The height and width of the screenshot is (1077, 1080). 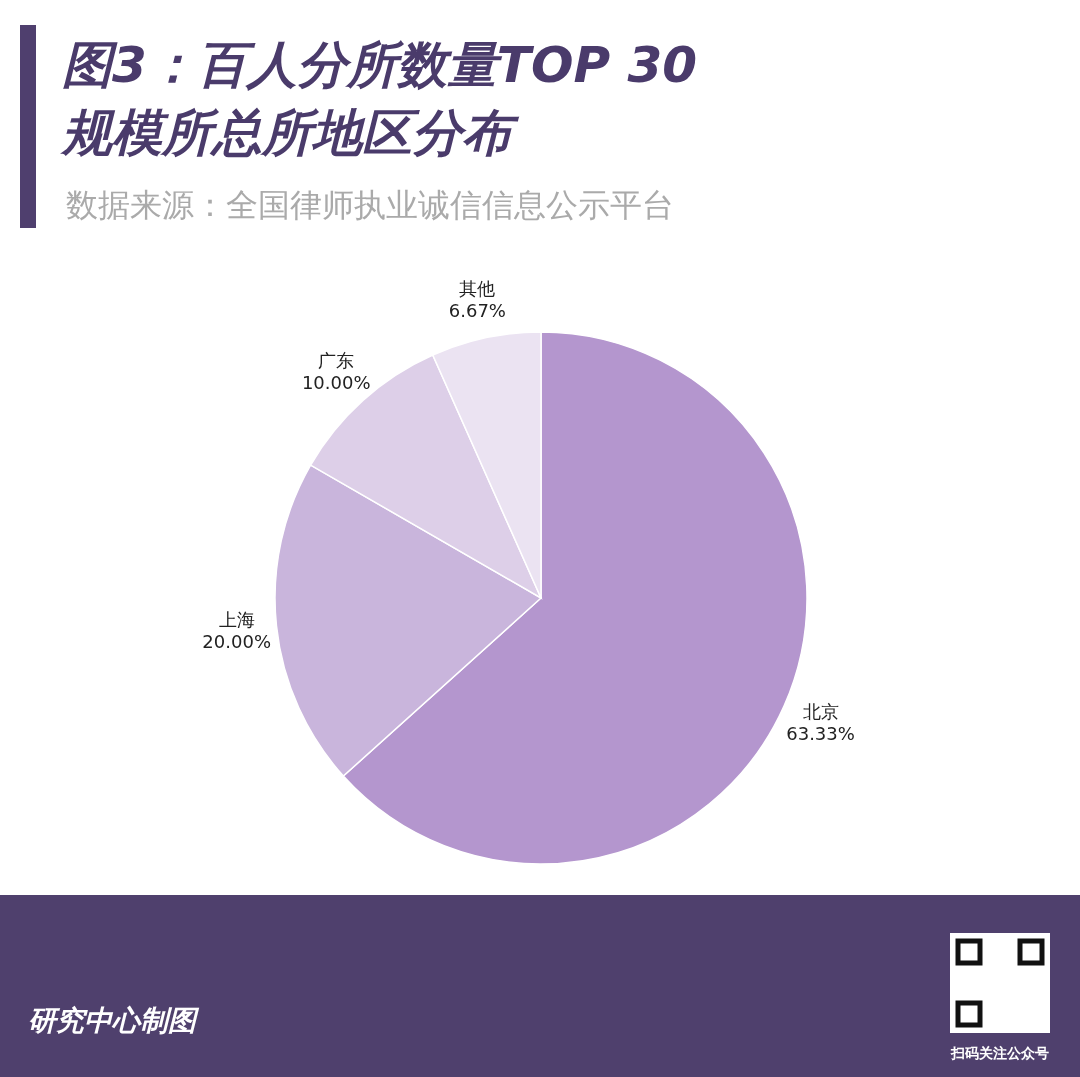 I want to click on source-note: 数据来源：全国律师执业诚信信息公示平台, so click(x=370, y=205).